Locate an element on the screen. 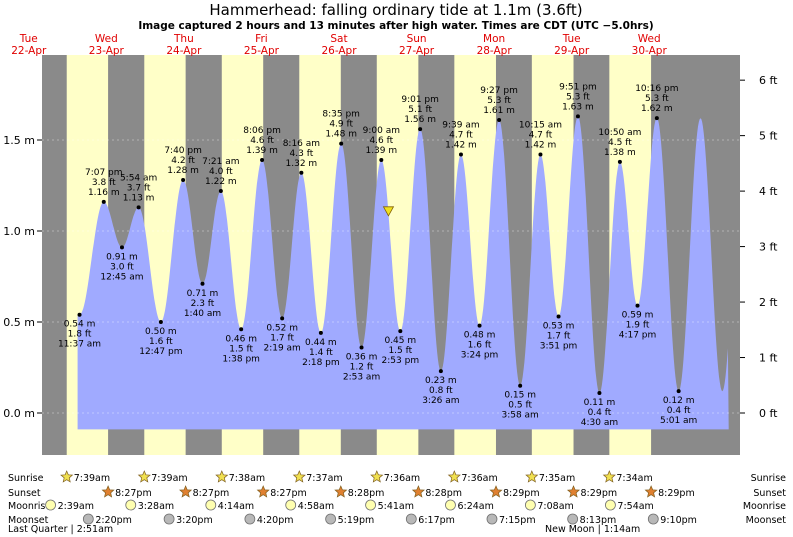 Image resolution: width=793 pixels, height=537 pixels. low-tide-label: 0.5 ft is located at coordinates (520, 406).